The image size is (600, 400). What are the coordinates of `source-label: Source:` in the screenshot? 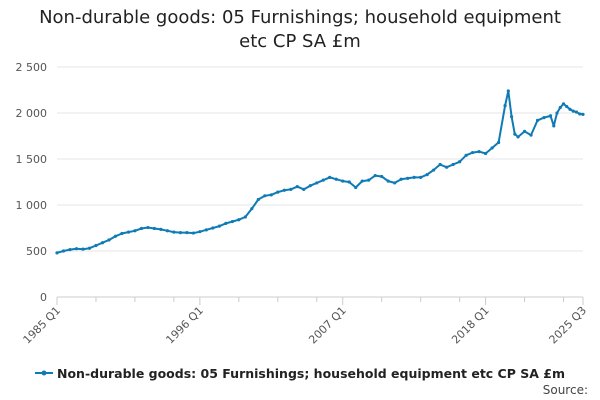 It's located at (565, 390).